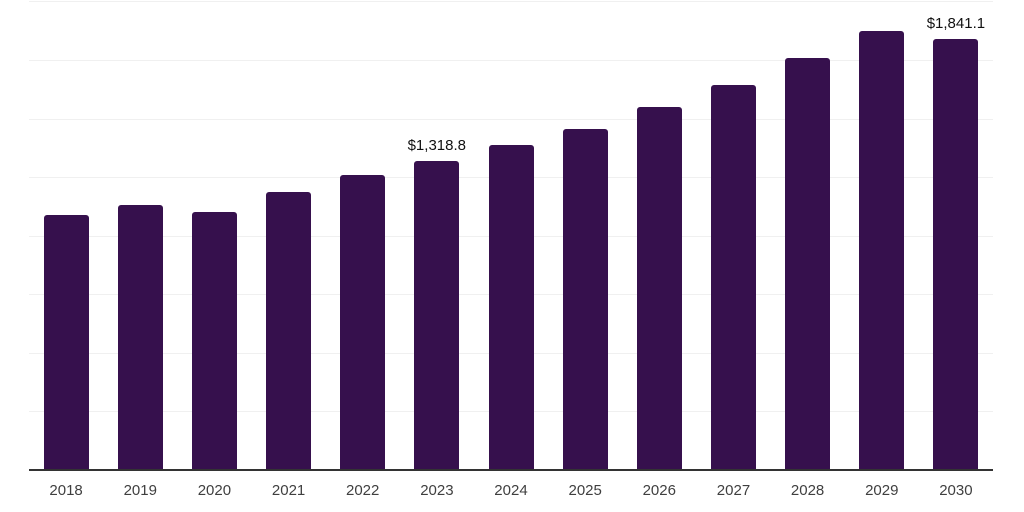 This screenshot has height=512, width=1024. Describe the element at coordinates (659, 490) in the screenshot. I see `x-tick-2026: 2026` at that location.